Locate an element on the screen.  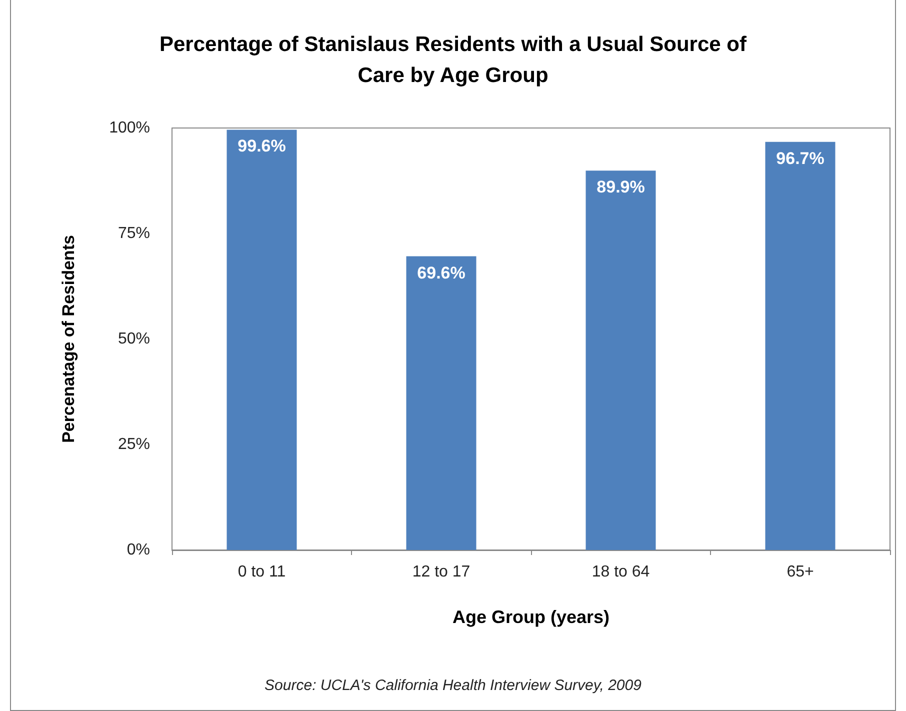
source-note: Source: UCLA's California Health Interview Survey, 2009 is located at coordinates (453, 685).